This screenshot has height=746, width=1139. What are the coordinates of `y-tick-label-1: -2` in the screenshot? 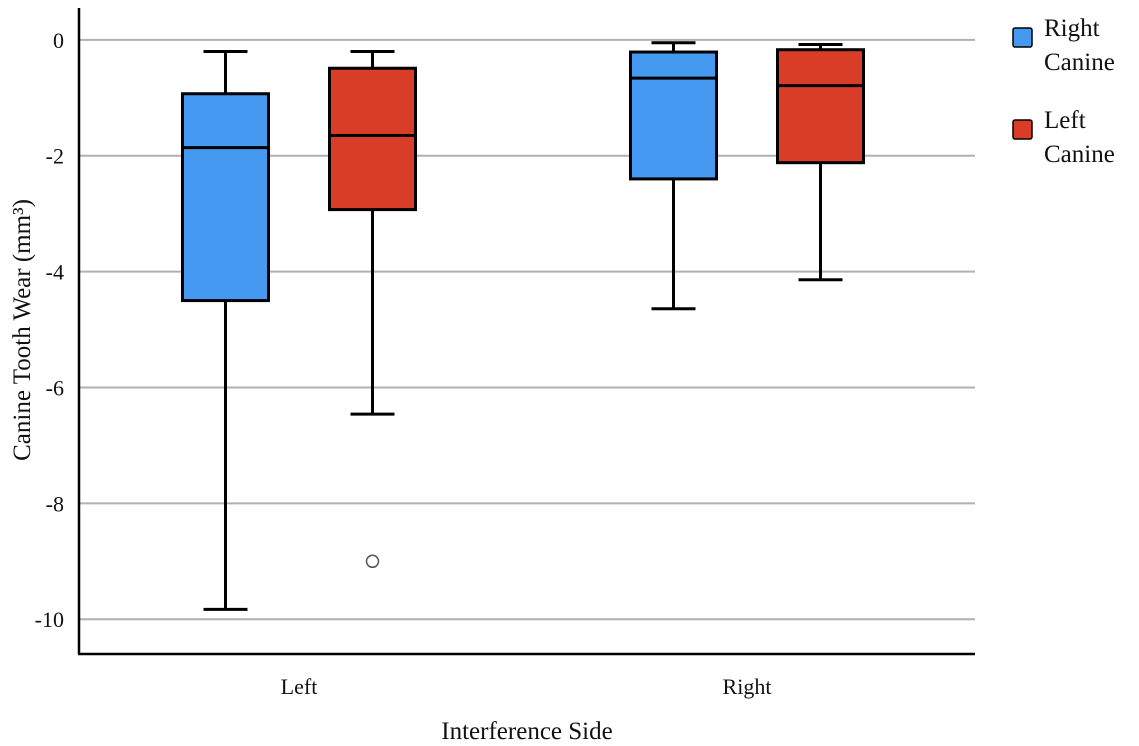 It's located at (55, 156).